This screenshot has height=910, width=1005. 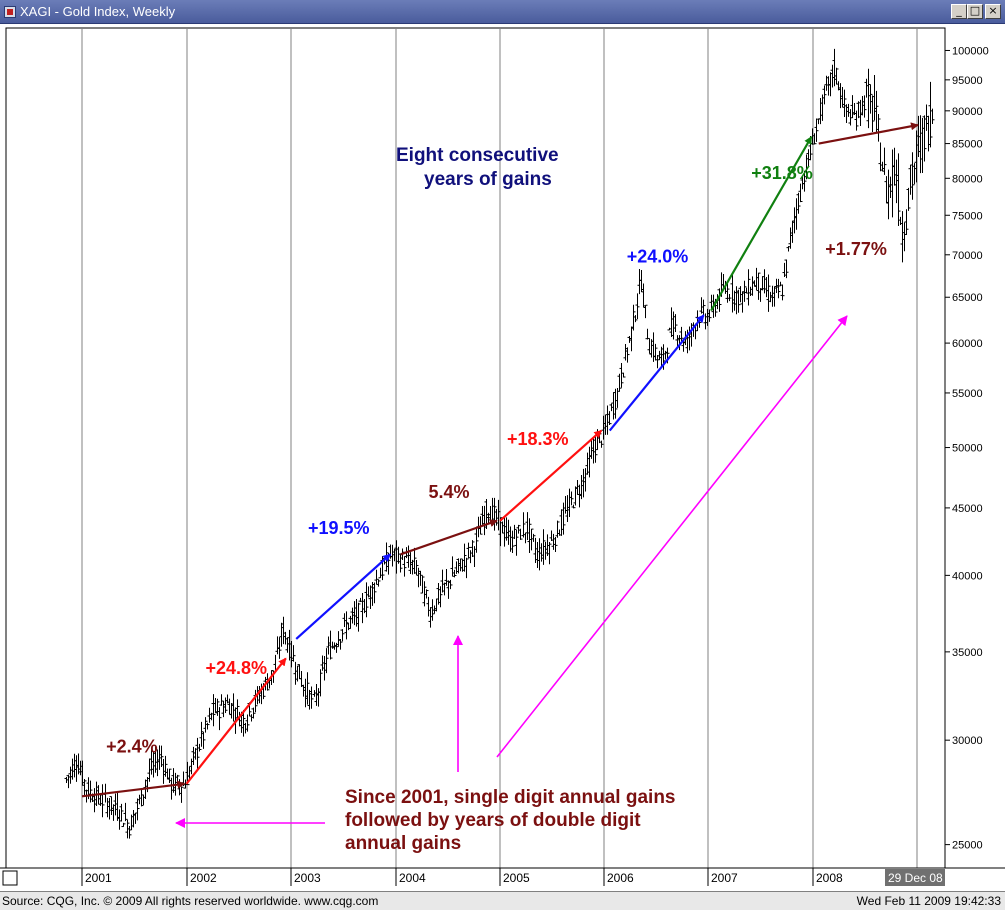 What do you see at coordinates (761, 224) in the screenshot?
I see `gain-arrow-2007` at bounding box center [761, 224].